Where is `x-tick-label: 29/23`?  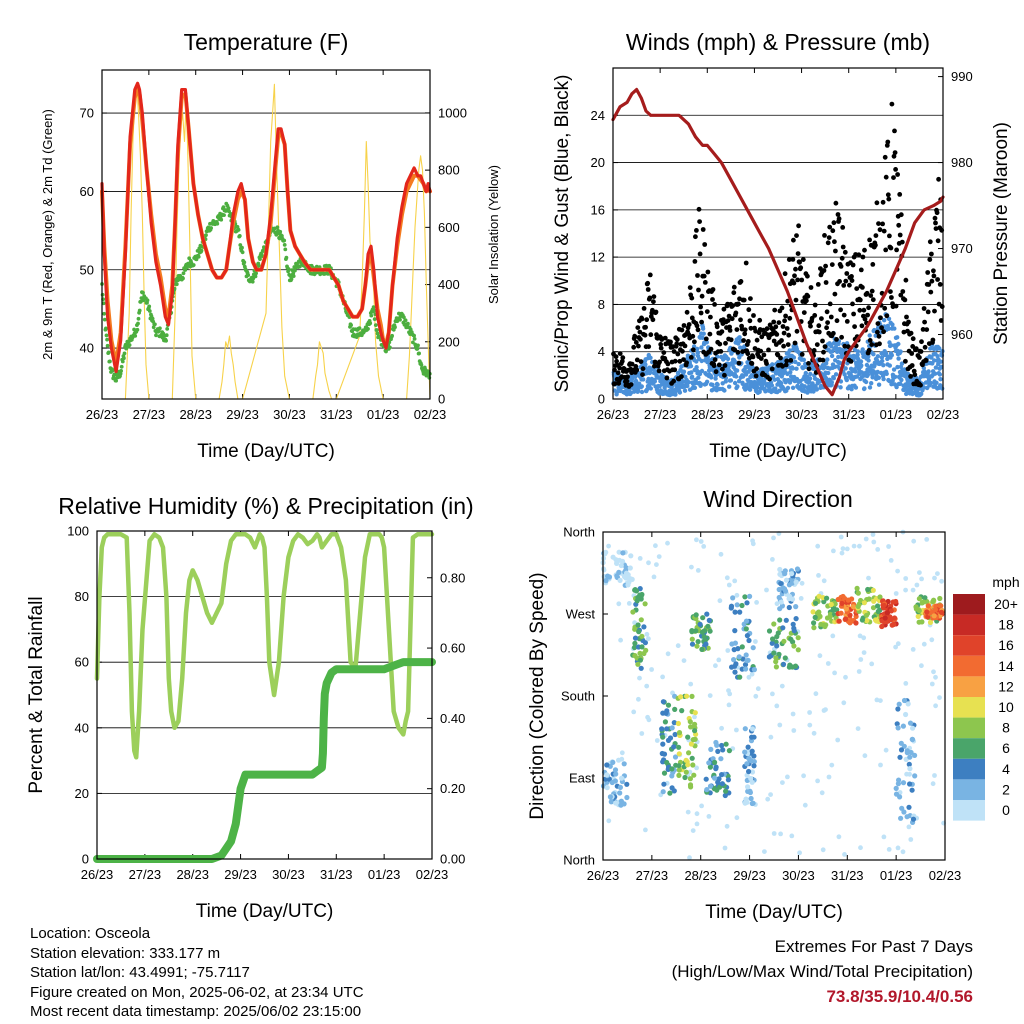
x-tick-label: 29/23 is located at coordinates (754, 414).